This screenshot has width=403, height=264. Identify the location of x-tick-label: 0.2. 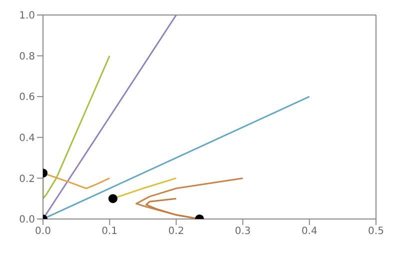
(176, 232).